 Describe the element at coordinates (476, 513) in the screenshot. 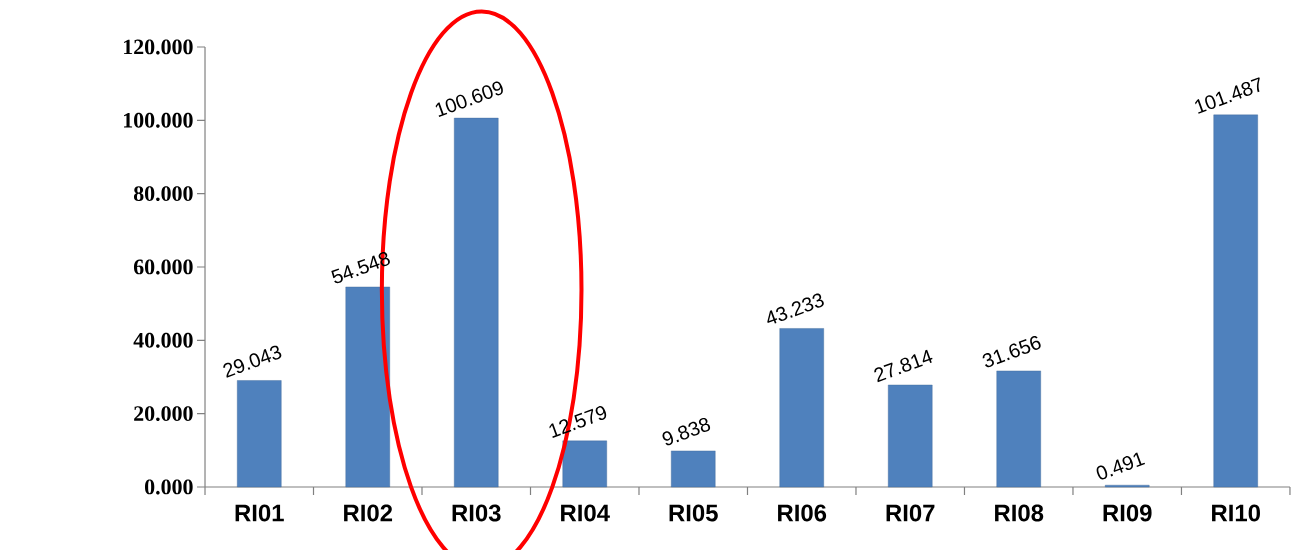

I see `x-tick-label: RI03` at that location.